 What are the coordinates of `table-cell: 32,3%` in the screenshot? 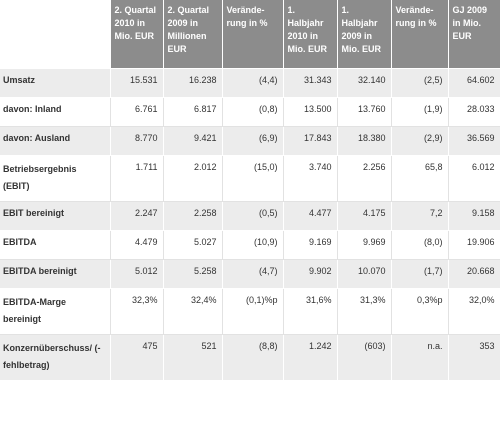 It's located at (137, 311).